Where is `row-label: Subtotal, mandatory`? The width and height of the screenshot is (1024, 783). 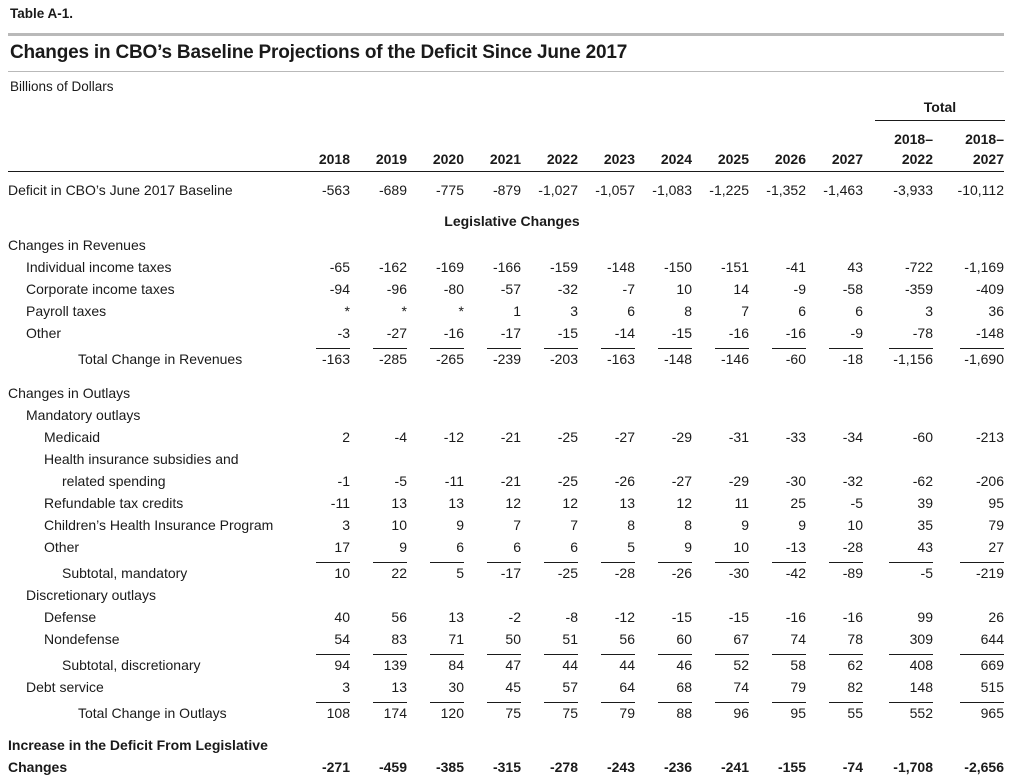 row-label: Subtotal, mandatory is located at coordinates (125, 573).